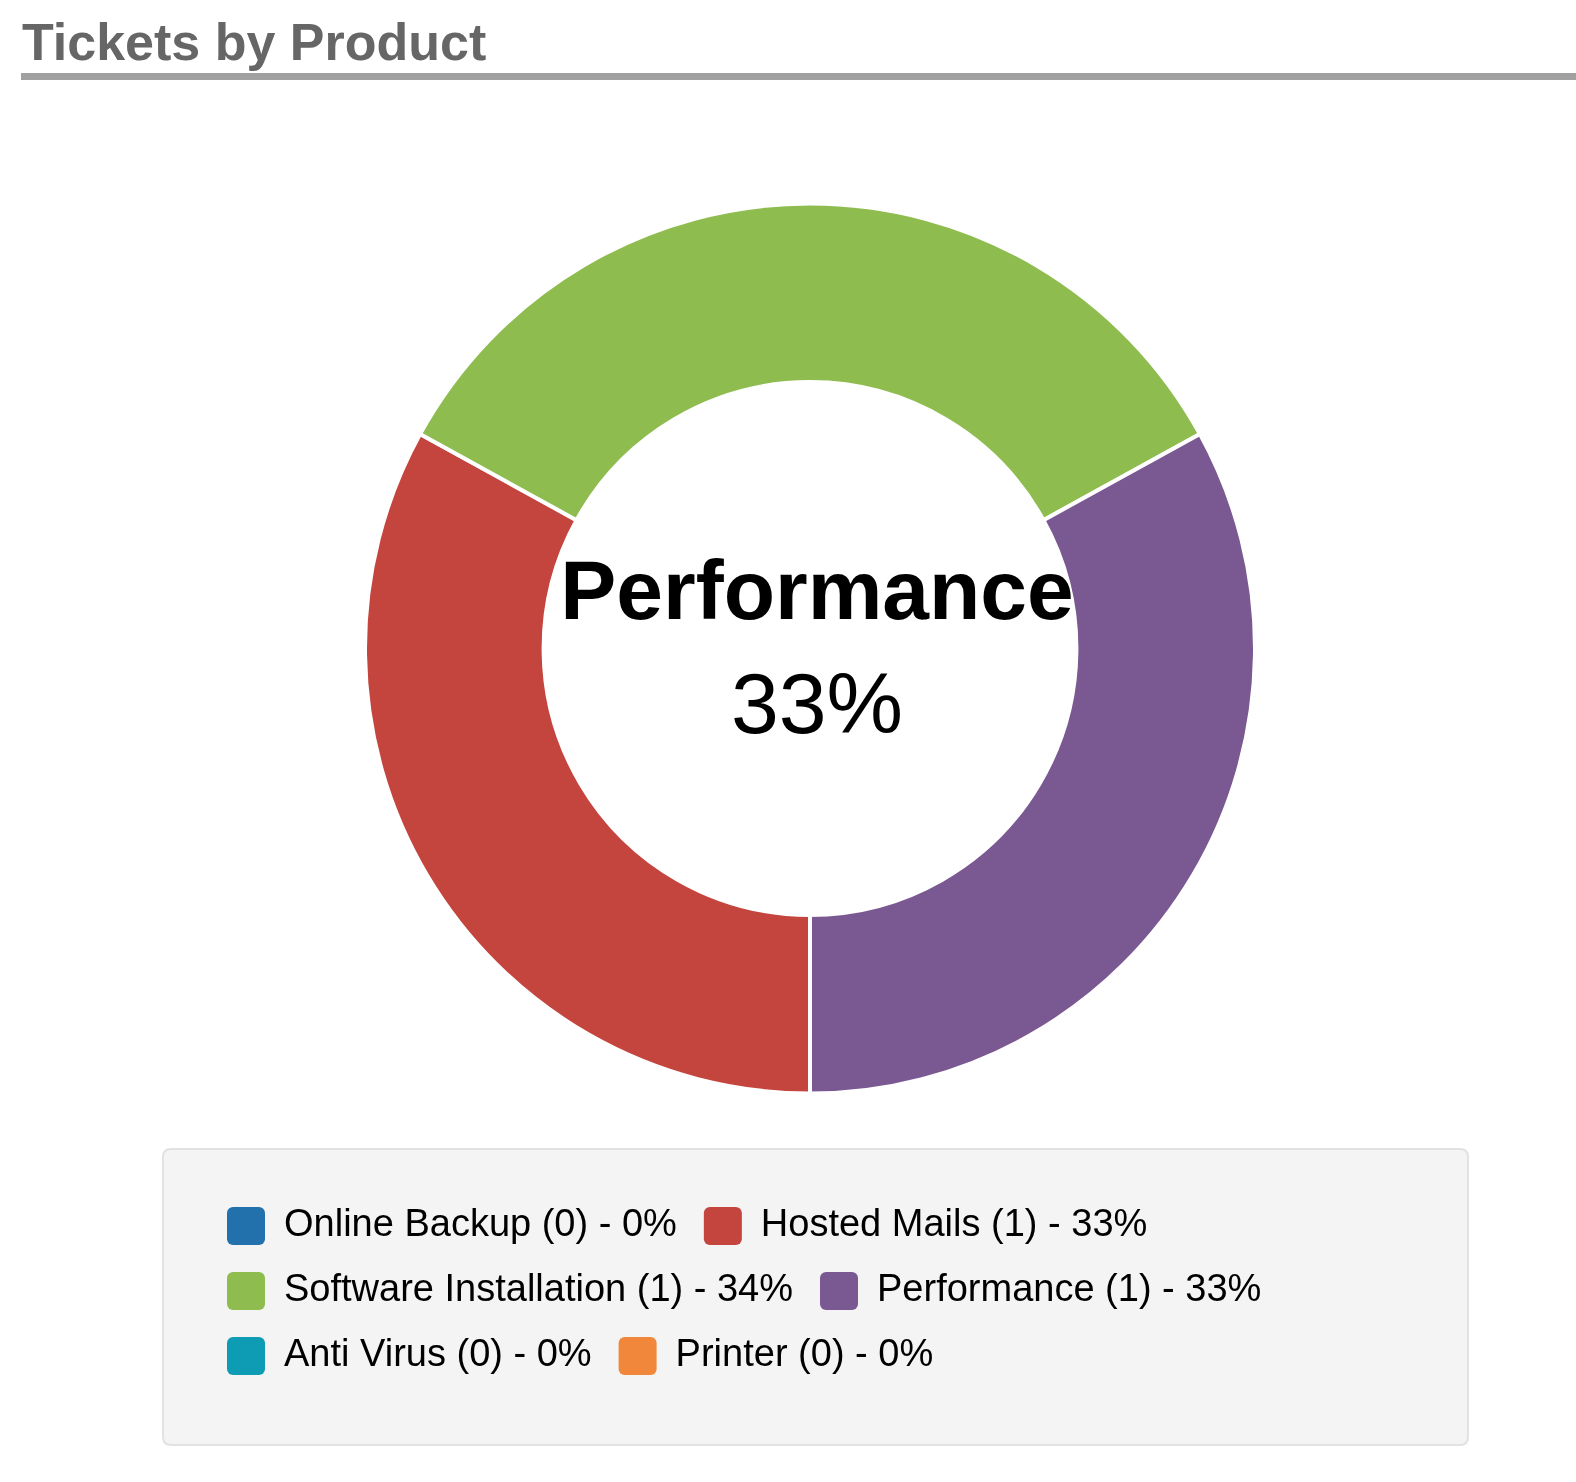 The width and height of the screenshot is (1576, 1482). I want to click on legend-label: Printer (0) - 0%, so click(804, 1353).